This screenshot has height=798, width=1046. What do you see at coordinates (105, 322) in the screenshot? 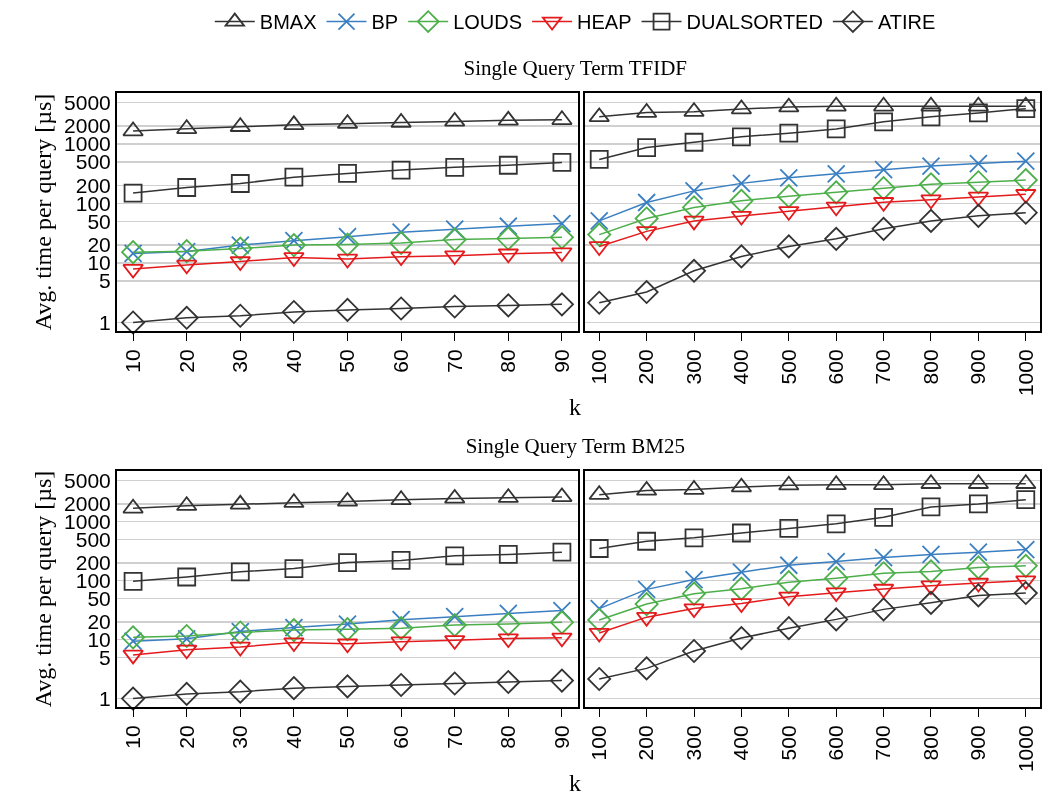
I see `y-tick-label: 1` at bounding box center [105, 322].